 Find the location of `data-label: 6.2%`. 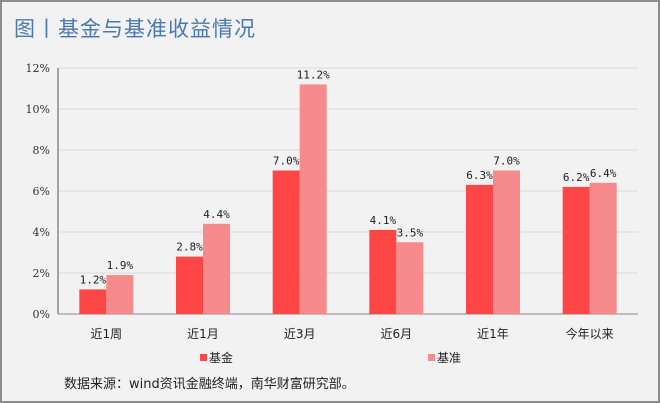

data-label: 6.2% is located at coordinates (576, 177).